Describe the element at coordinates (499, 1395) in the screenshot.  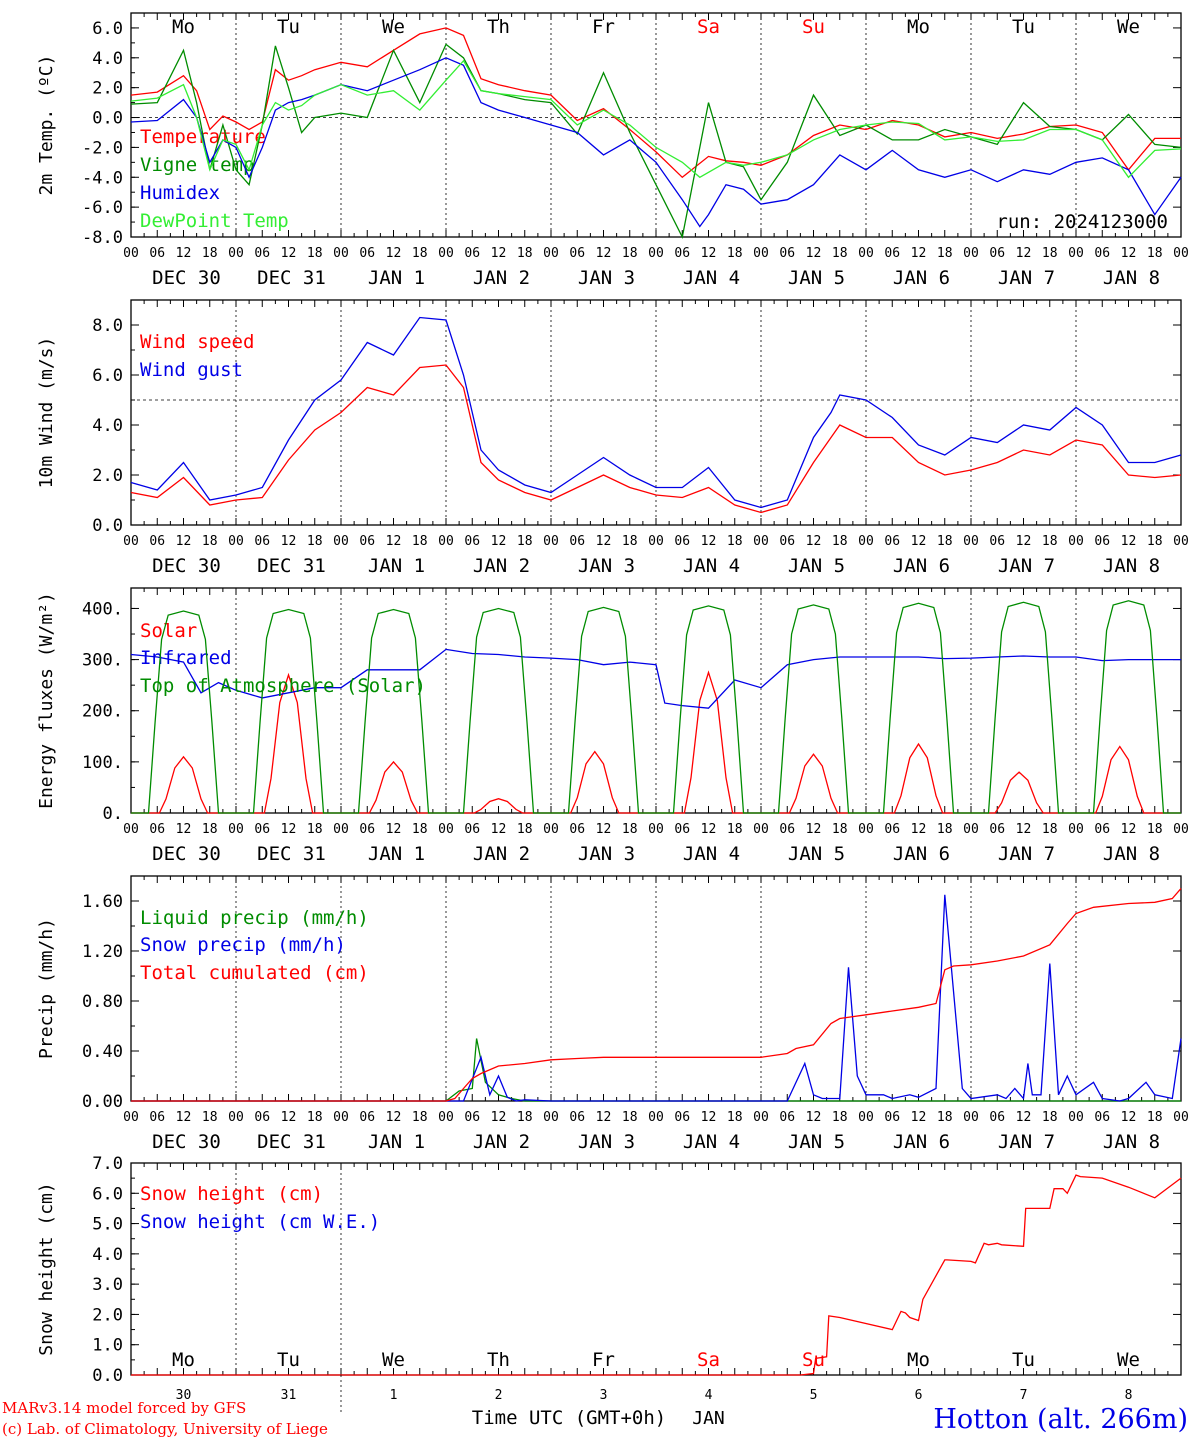
I see `bottom-day-label: 2` at that location.